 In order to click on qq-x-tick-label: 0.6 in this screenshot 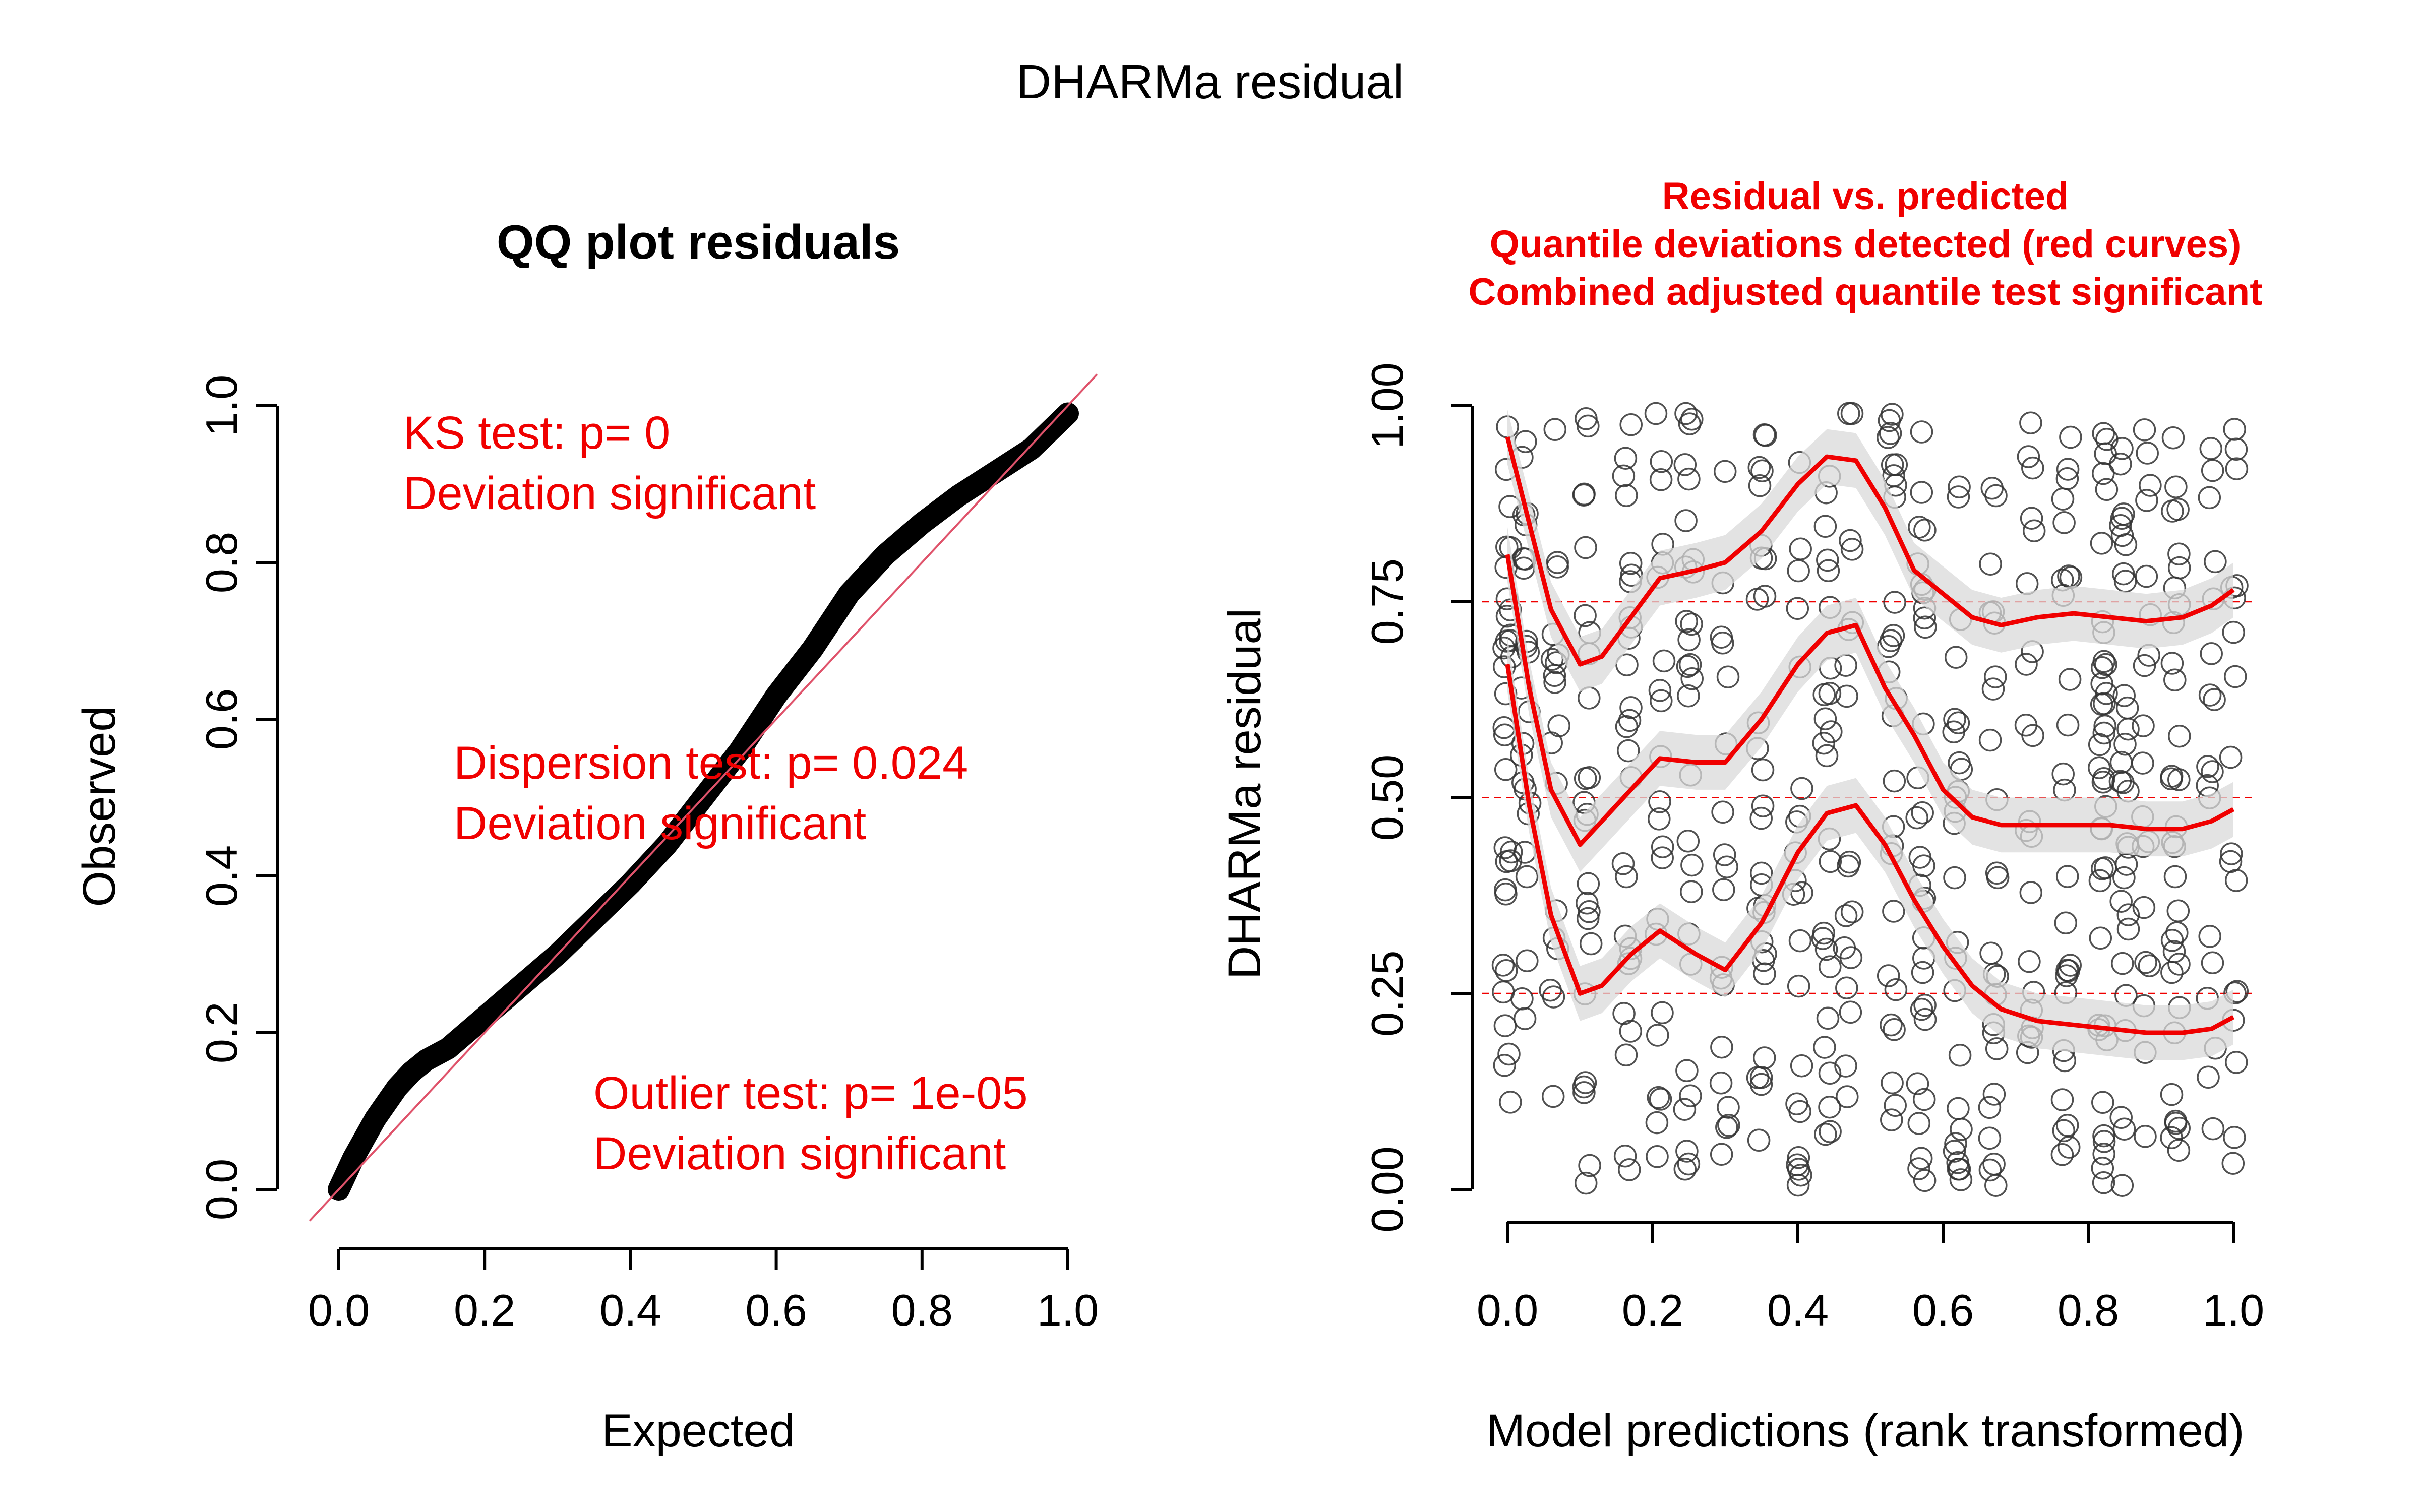, I will do `click(776, 1310)`.